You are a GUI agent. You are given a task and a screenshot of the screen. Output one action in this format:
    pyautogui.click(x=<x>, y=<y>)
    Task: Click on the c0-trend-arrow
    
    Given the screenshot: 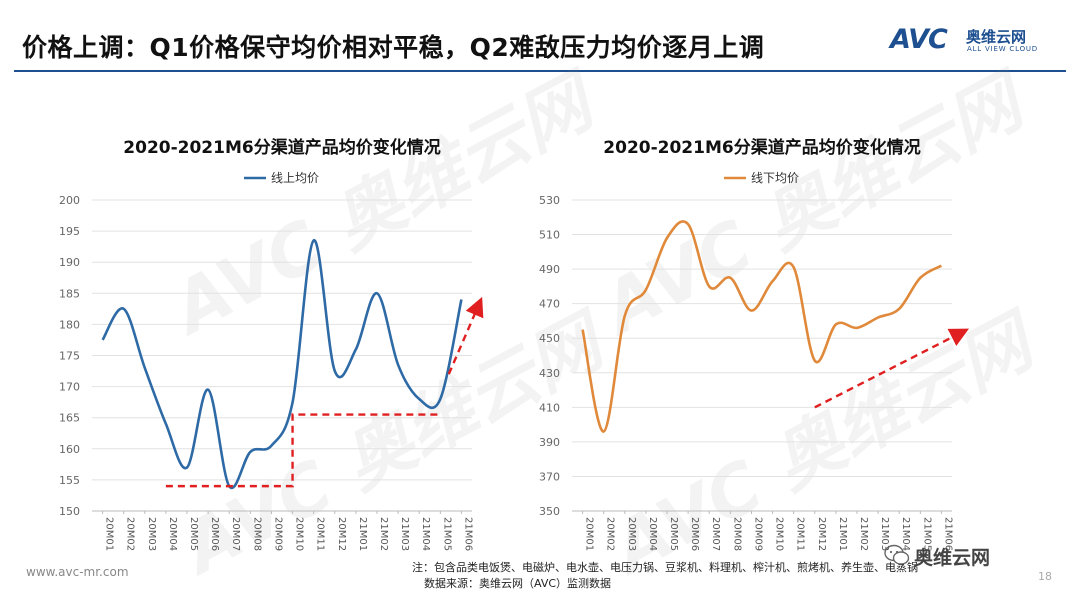 What is the action you would take?
    pyautogui.click(x=465, y=335)
    